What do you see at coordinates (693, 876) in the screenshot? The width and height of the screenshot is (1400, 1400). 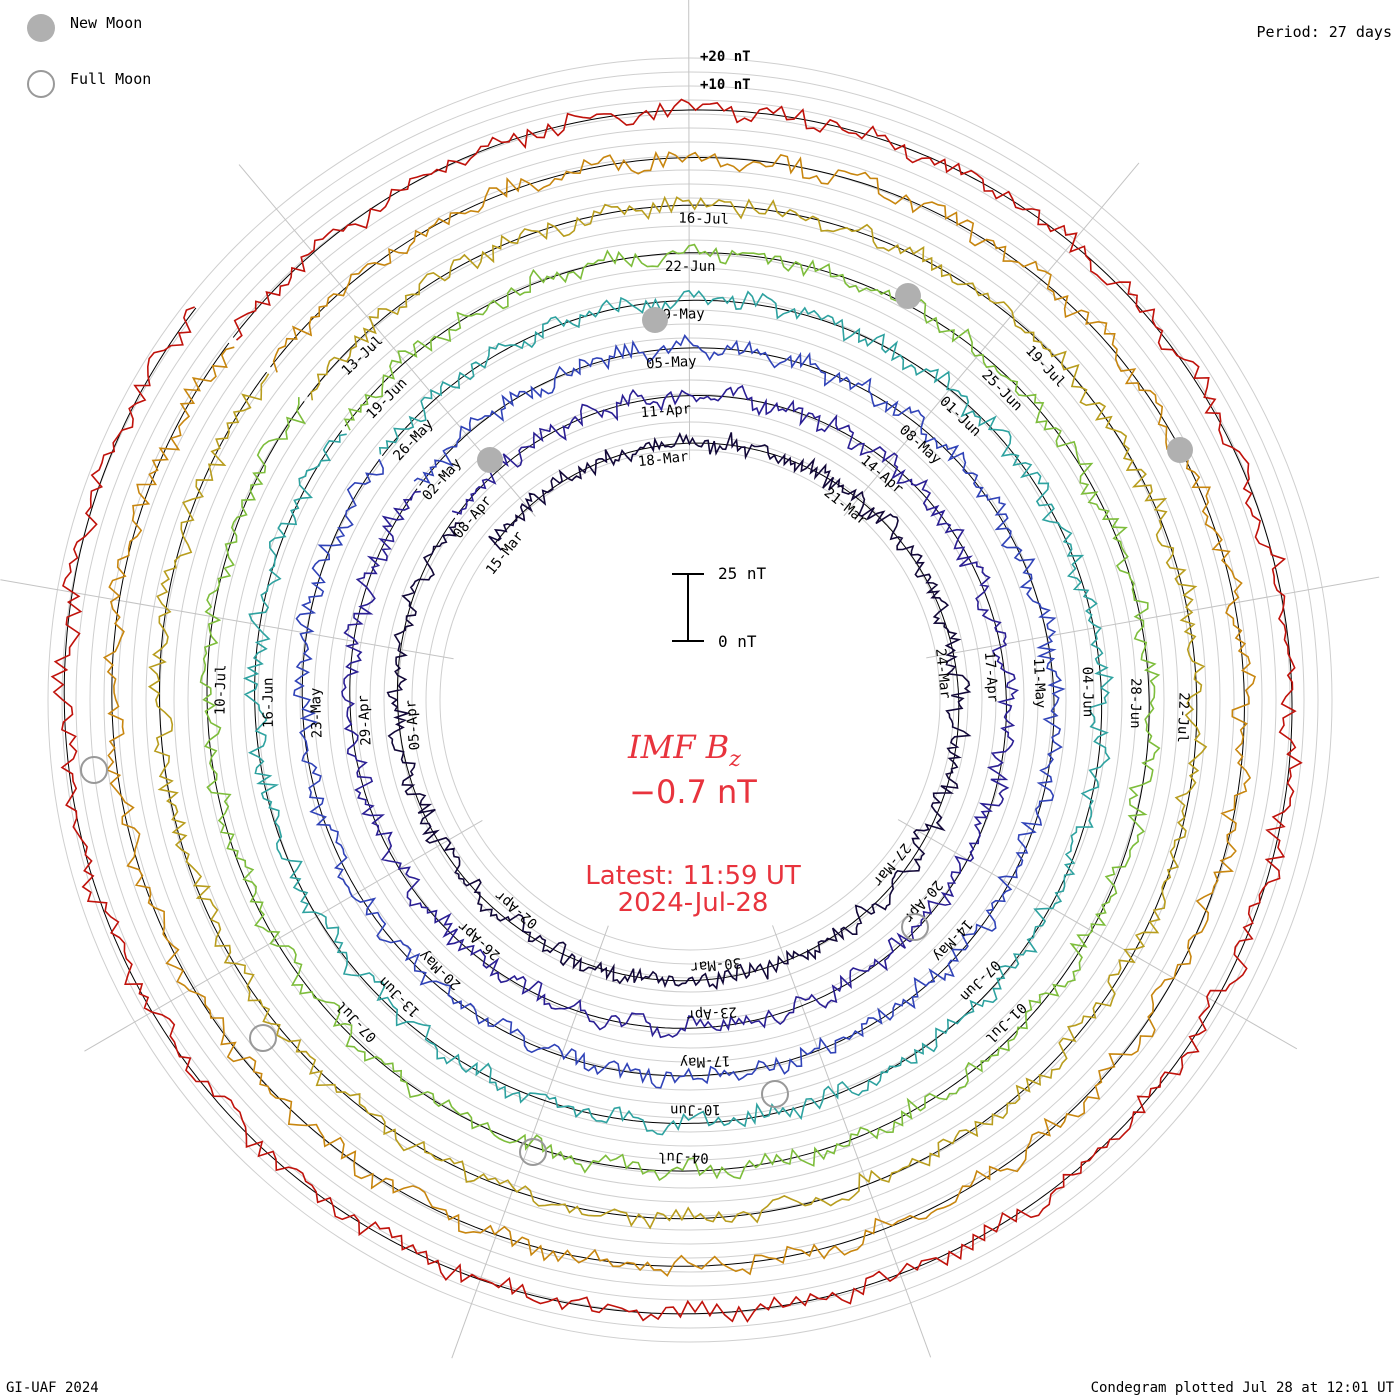 I see `latest-time: Latest: 11:59 UT` at bounding box center [693, 876].